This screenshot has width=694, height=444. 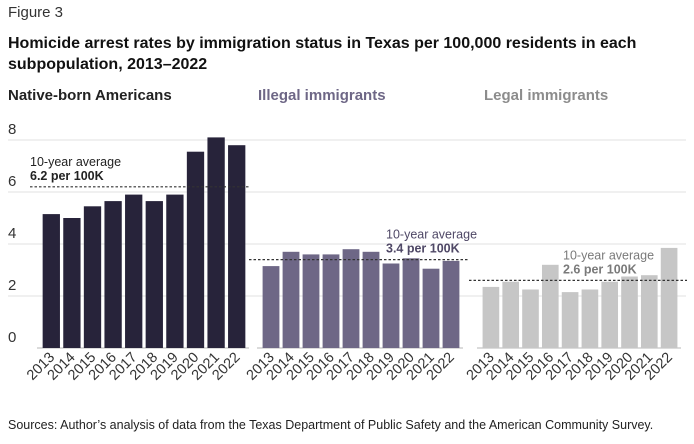 What do you see at coordinates (311, 301) in the screenshot?
I see `bar-illegal-immigrants-2015` at bounding box center [311, 301].